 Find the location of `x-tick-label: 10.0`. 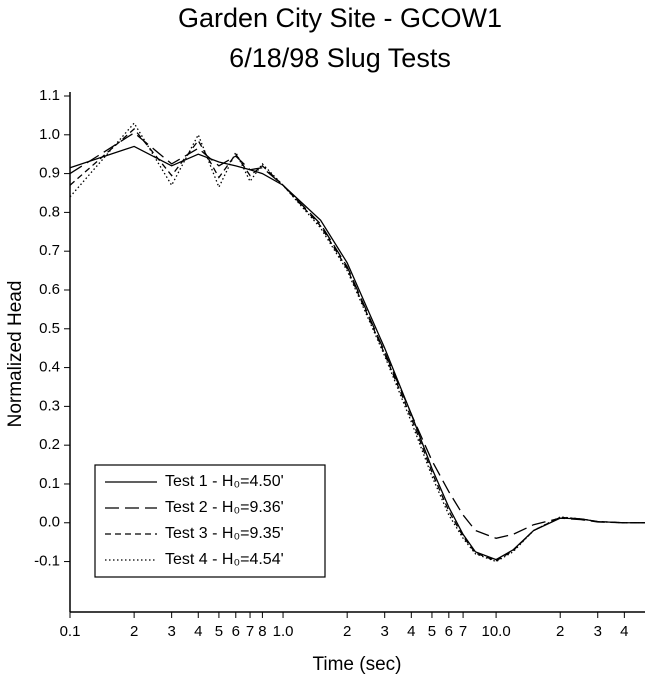

x-tick-label: 10.0 is located at coordinates (495, 631).